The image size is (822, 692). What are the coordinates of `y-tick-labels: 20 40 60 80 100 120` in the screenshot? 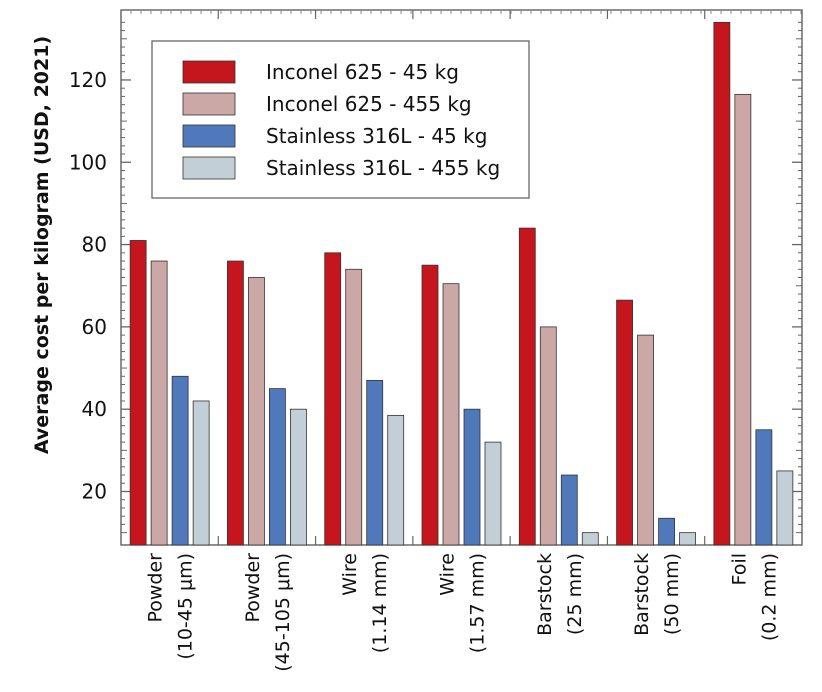 It's located at (88, 286).